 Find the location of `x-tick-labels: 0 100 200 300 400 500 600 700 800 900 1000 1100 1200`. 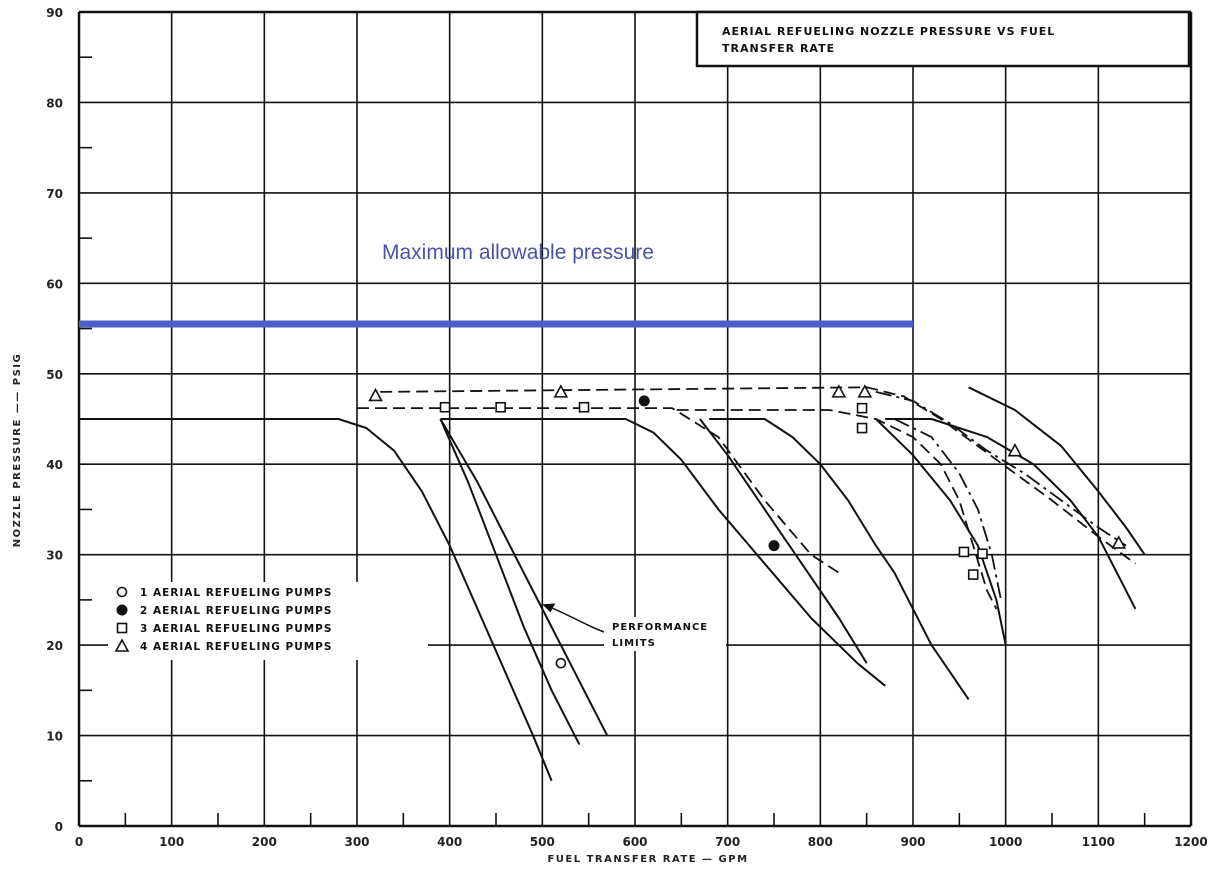

x-tick-labels: 0 100 200 300 400 500 600 700 800 900 1000 1100 1200 is located at coordinates (641, 842).